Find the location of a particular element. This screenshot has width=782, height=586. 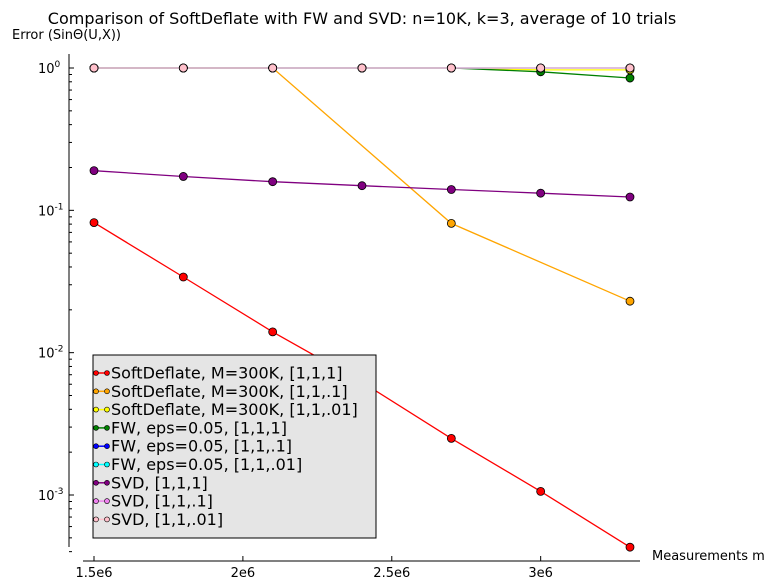

y-tick-label: 10⁻³ is located at coordinates (51, 495).